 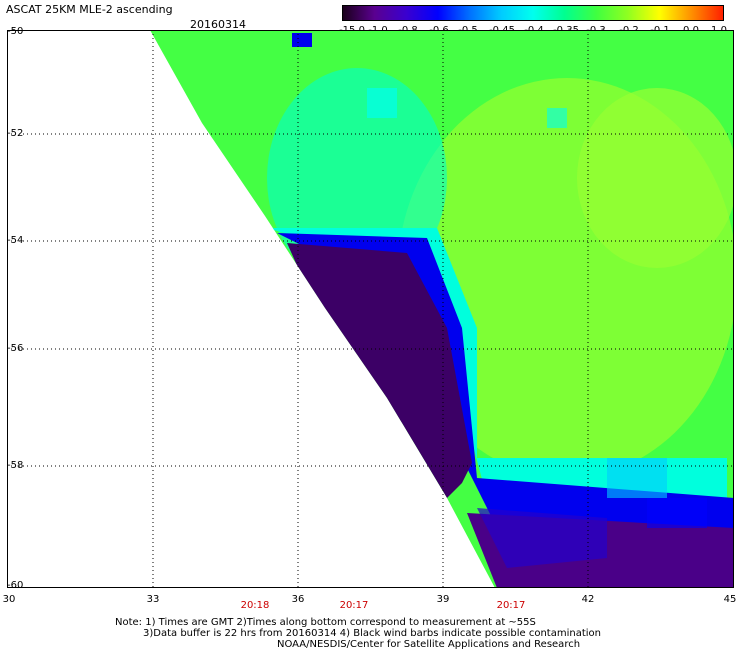 I want to click on lon-label: 42, so click(x=588, y=599).